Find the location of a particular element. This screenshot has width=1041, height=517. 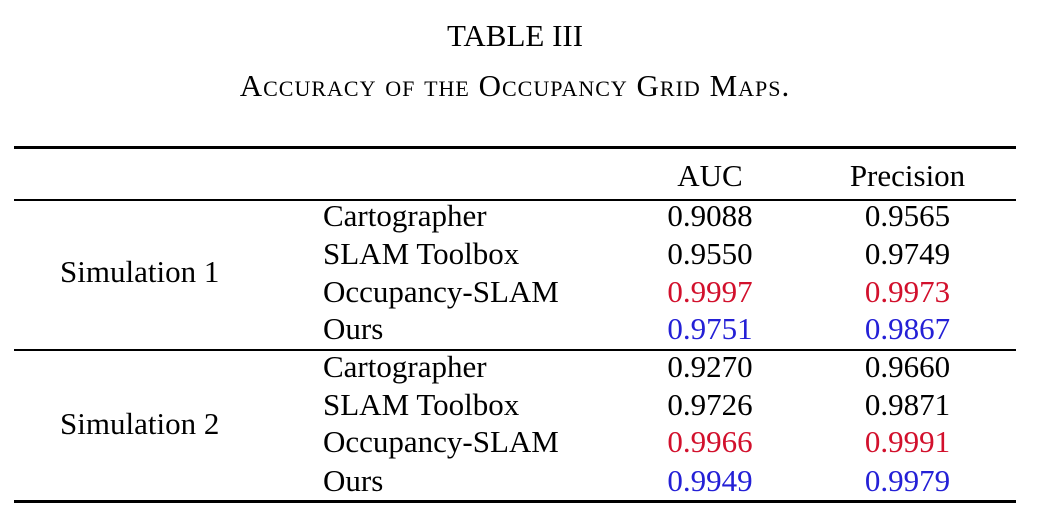

precision-value-second: 0.9979 is located at coordinates (907, 480).